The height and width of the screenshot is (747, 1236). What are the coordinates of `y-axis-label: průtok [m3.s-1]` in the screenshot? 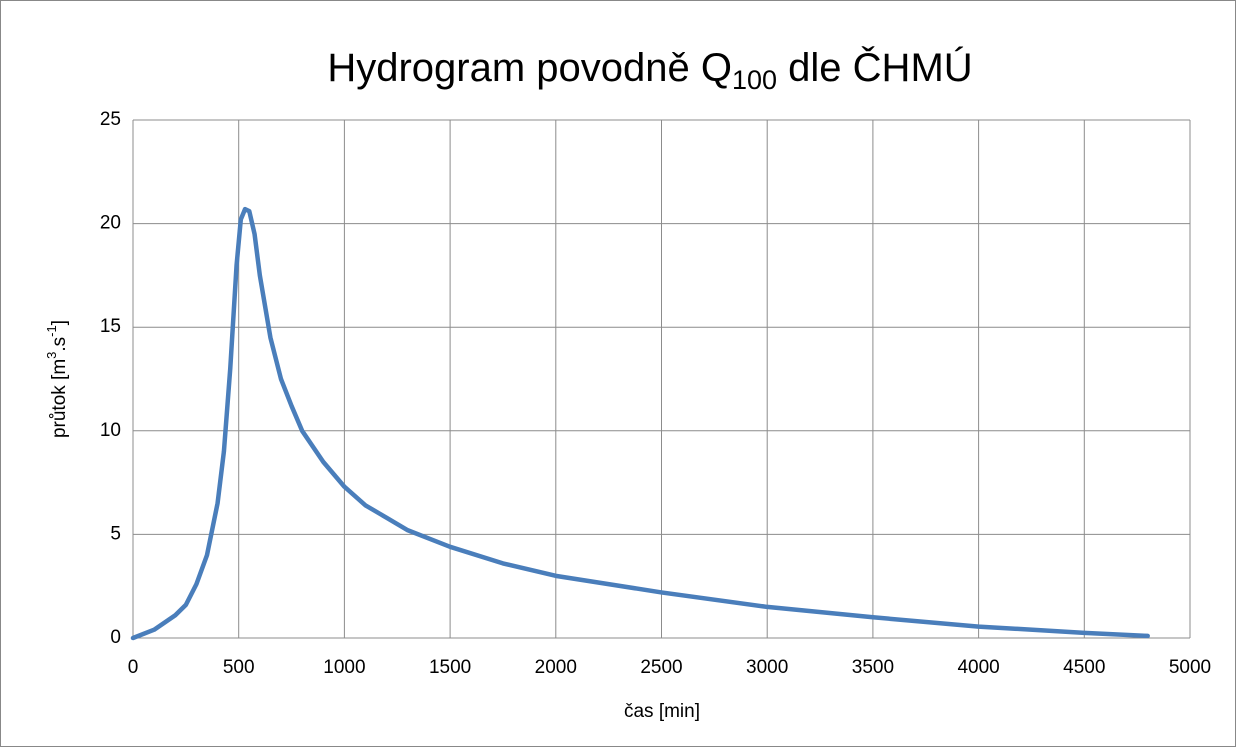 It's located at (57, 379).